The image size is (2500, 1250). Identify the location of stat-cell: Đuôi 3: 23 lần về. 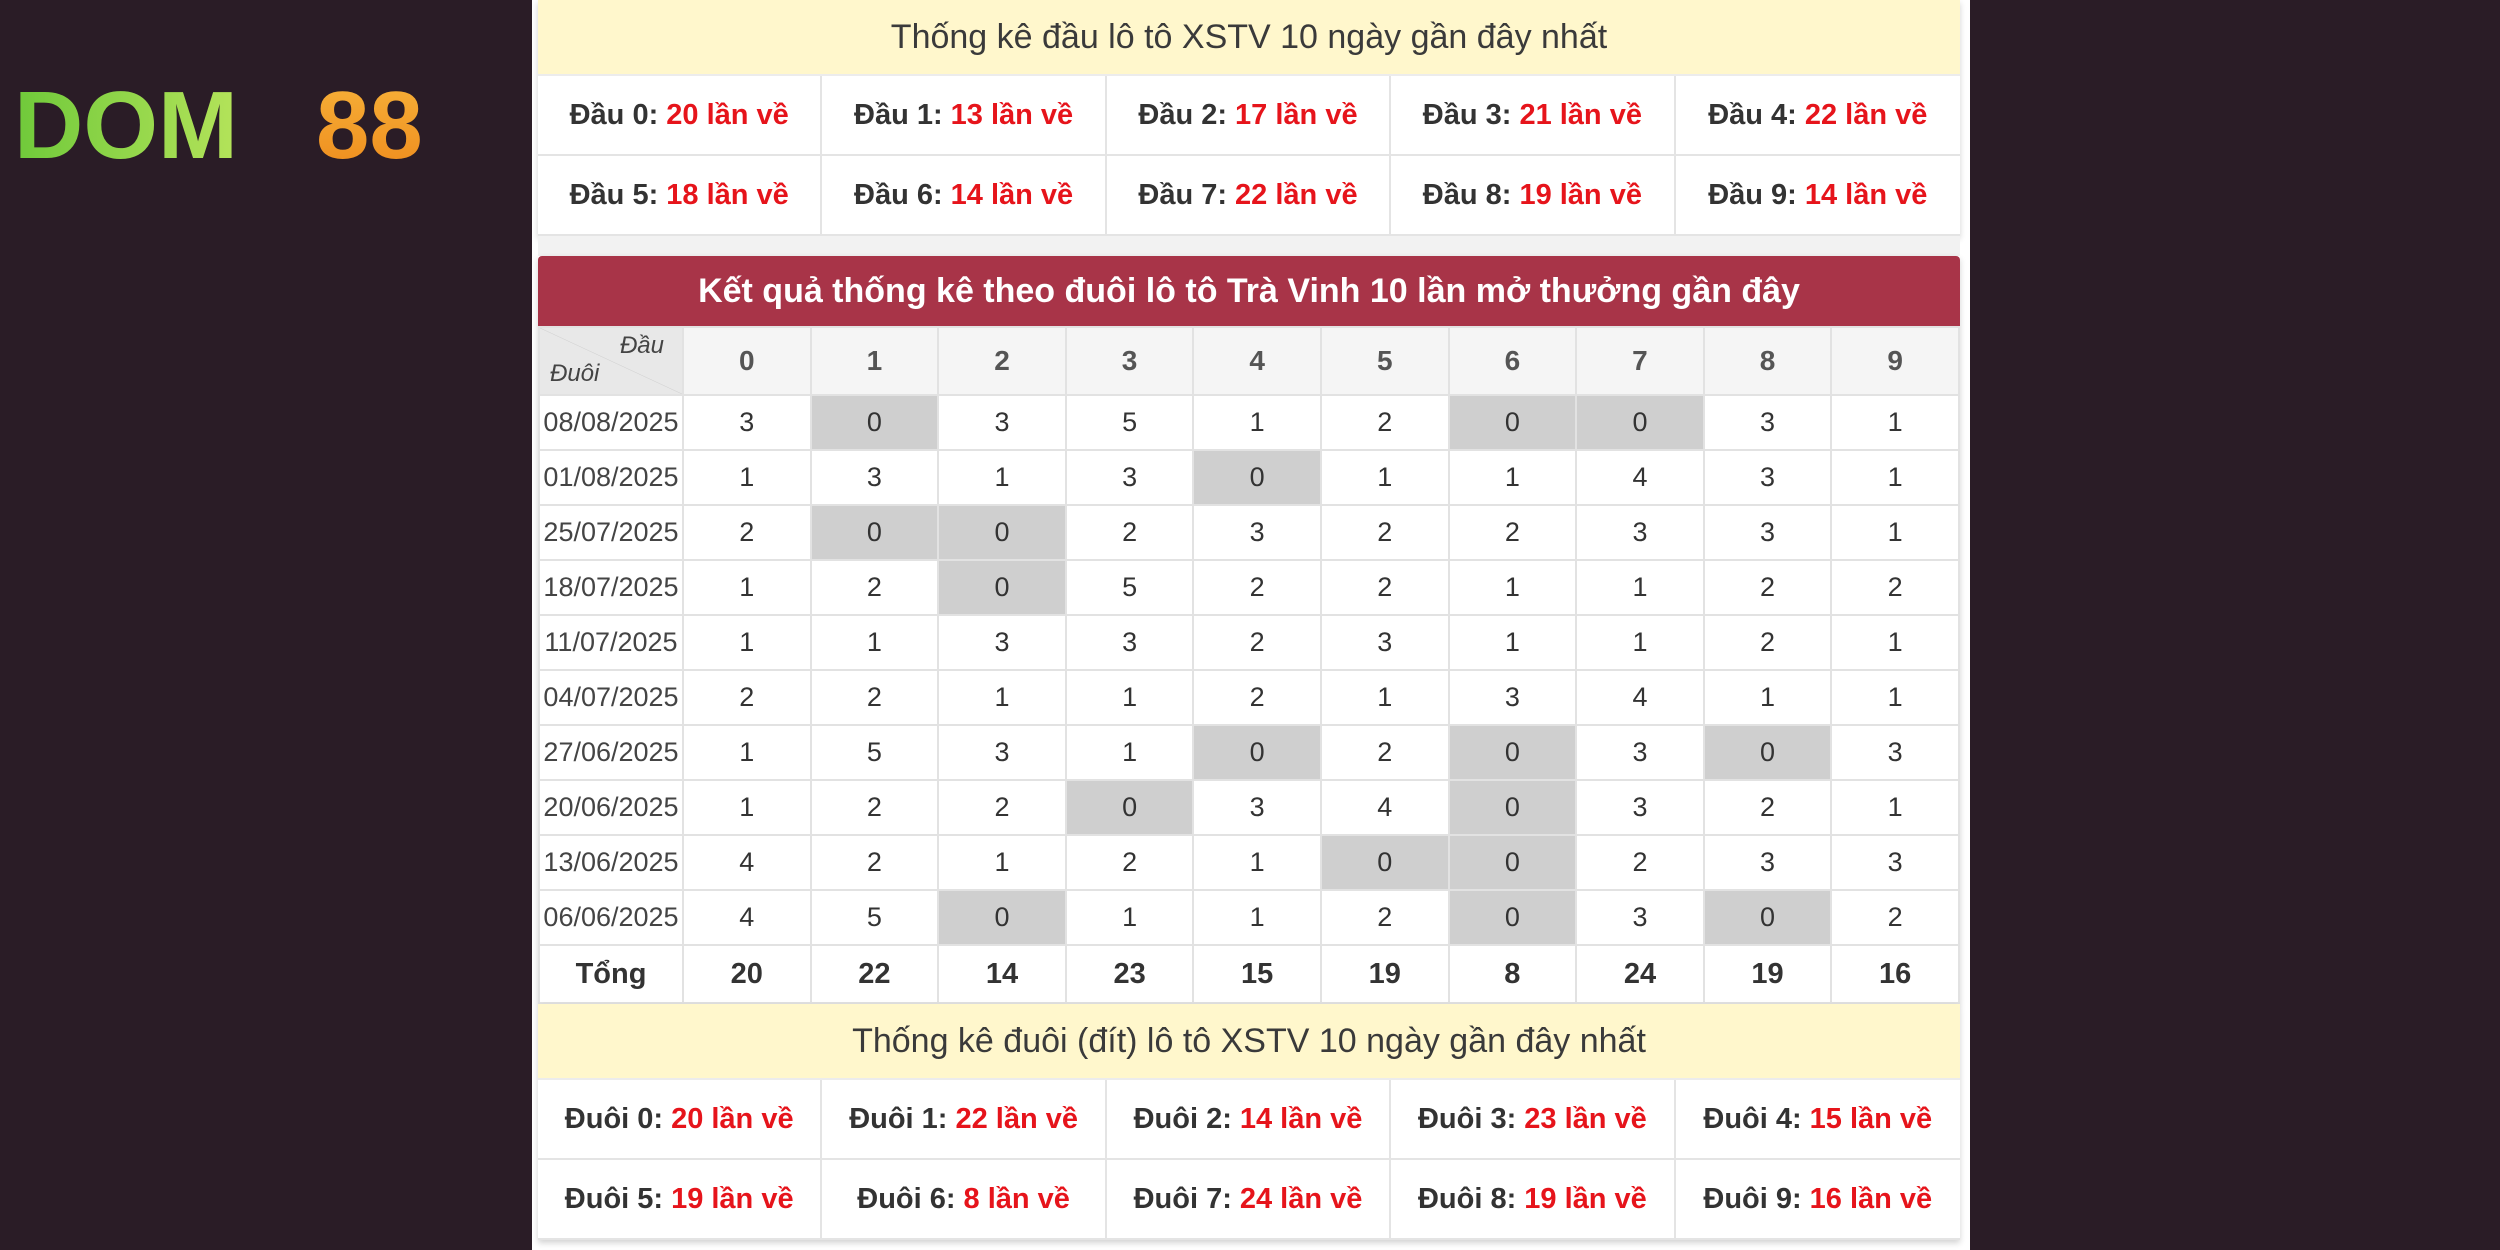
(1533, 1120).